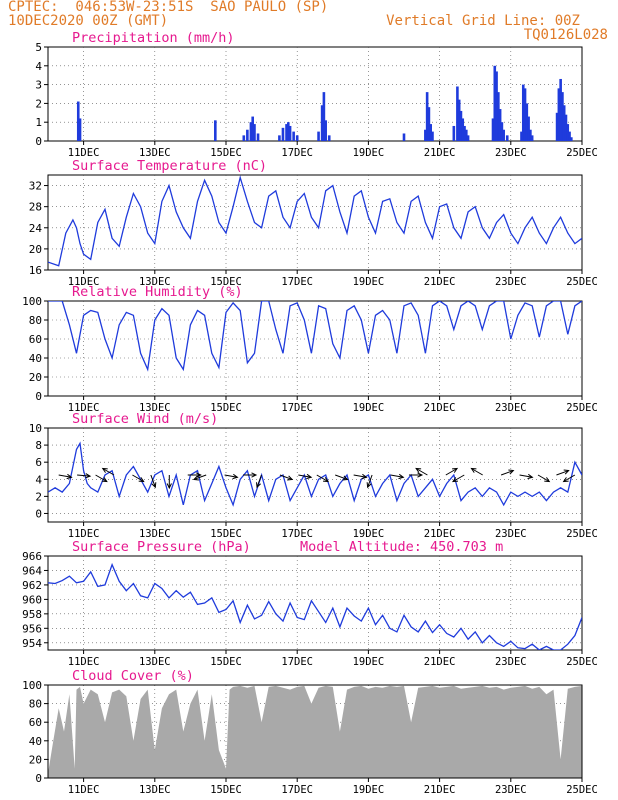 This screenshot has height=800, width=618. I want to click on pres-xtick-label: 13DEC, so click(155, 662).